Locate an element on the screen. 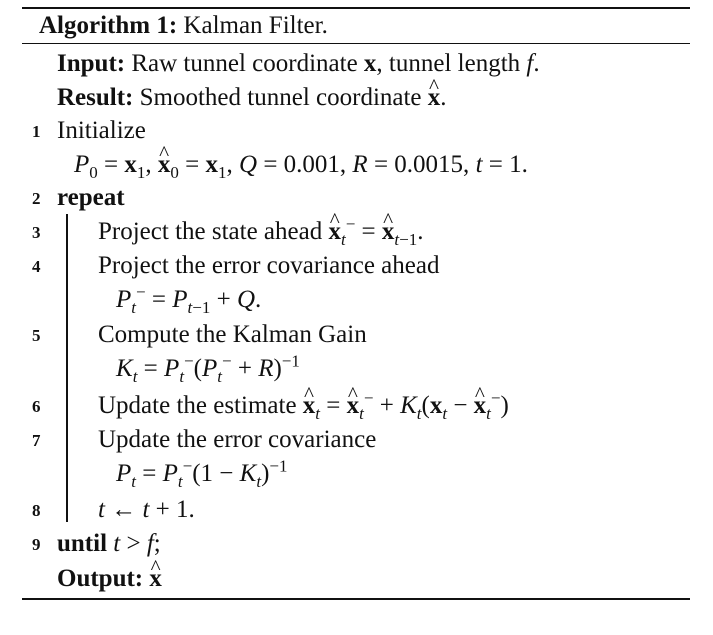 The image size is (713, 635). increment-eq: t ← t + 1. is located at coordinates (146, 509).